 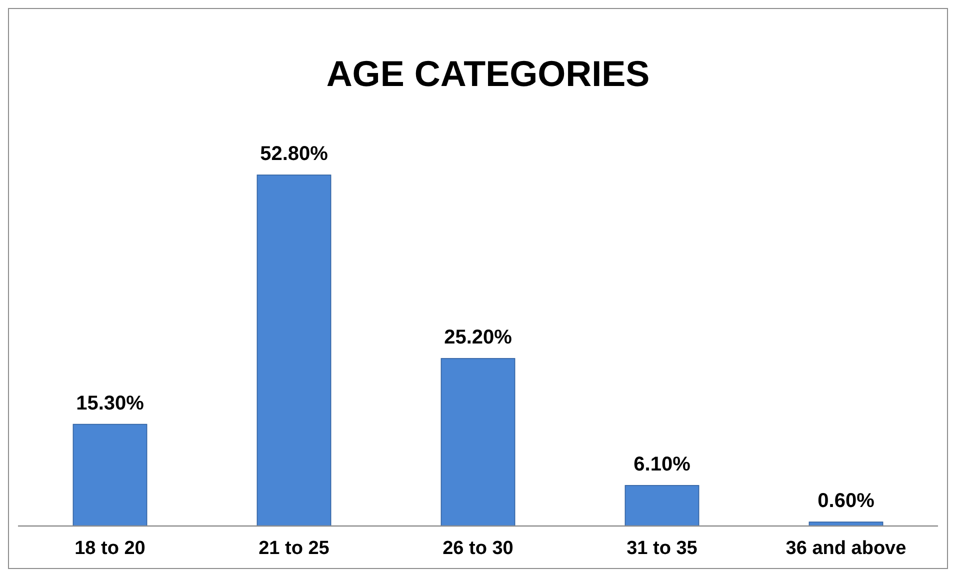 What do you see at coordinates (846, 501) in the screenshot?
I see `data-label: 0.60%` at bounding box center [846, 501].